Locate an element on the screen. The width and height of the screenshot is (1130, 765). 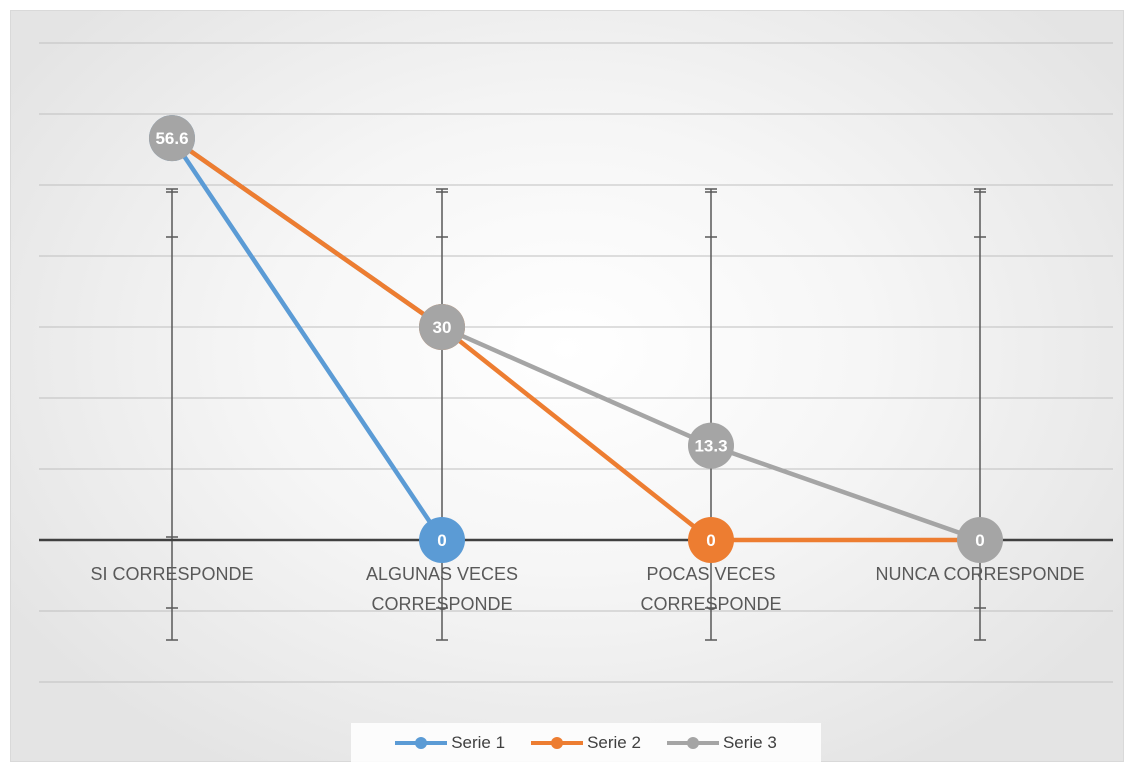
legend: Serie 1 Serie 2 Serie 3 is located at coordinates (586, 743).